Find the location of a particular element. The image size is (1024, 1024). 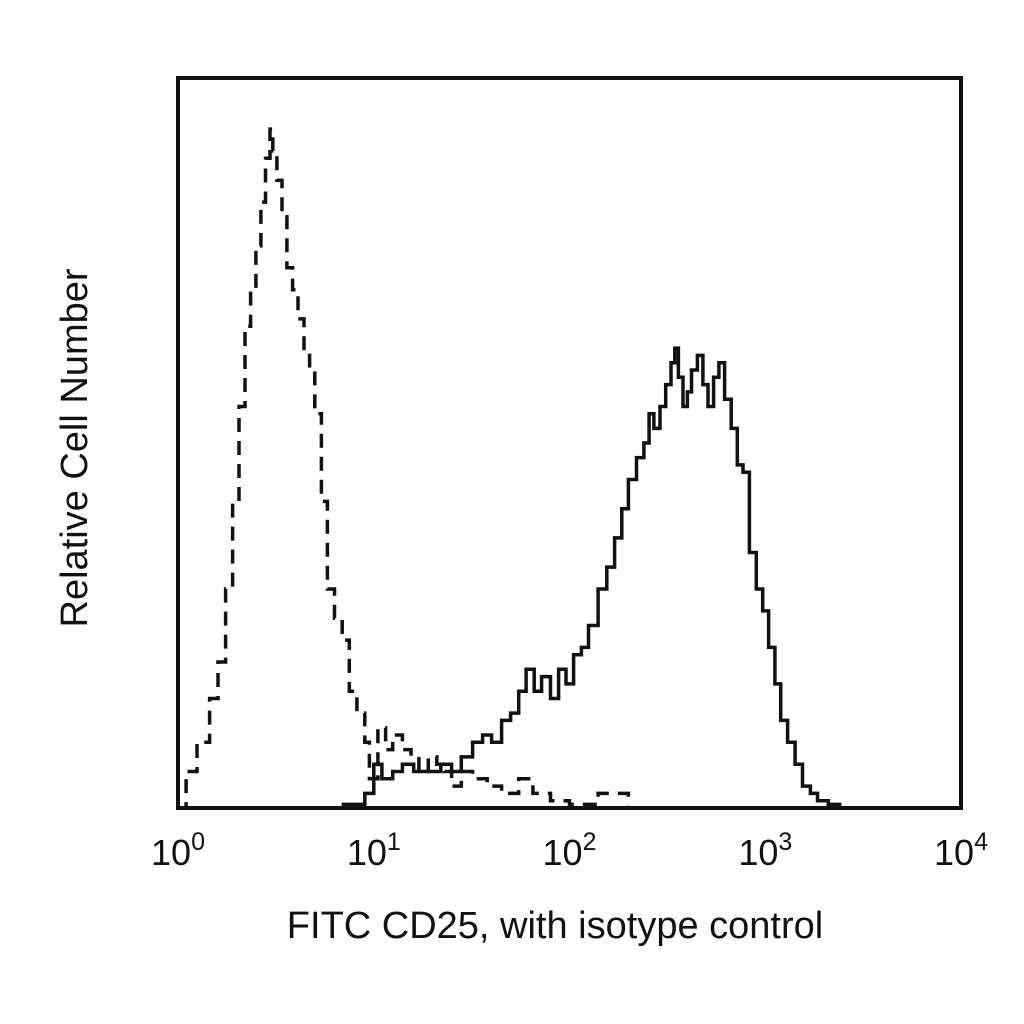

x-tick-label: 10¹ is located at coordinates (374, 850).